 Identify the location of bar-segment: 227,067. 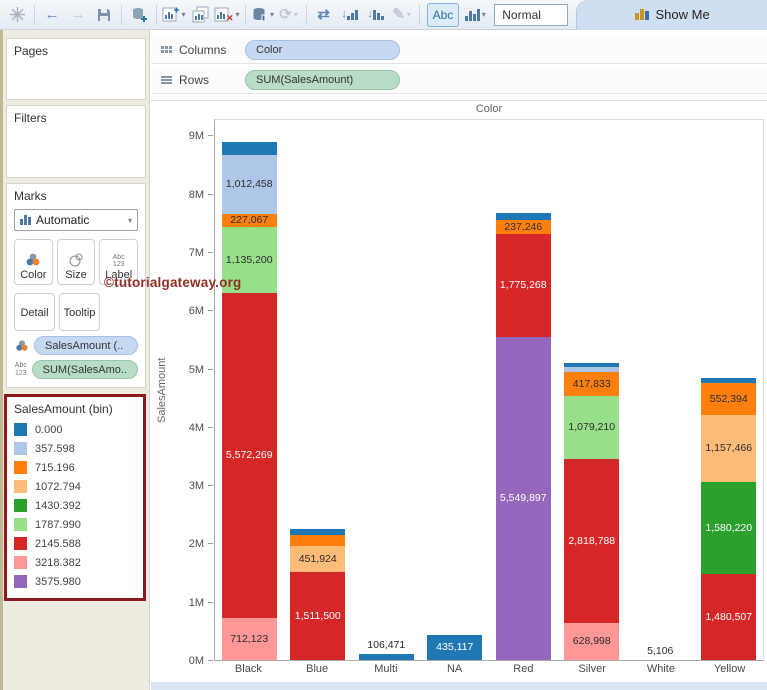
(249, 220).